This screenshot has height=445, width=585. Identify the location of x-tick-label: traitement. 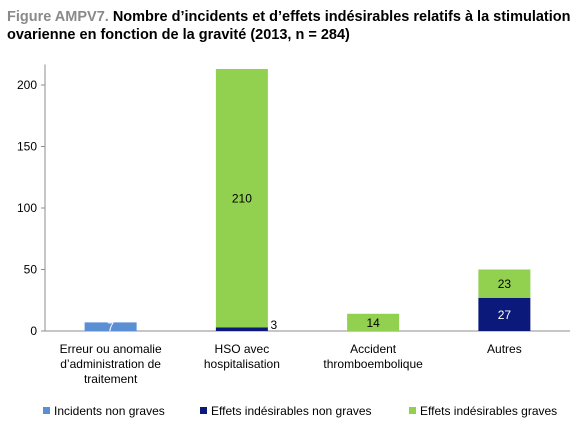
(111, 379).